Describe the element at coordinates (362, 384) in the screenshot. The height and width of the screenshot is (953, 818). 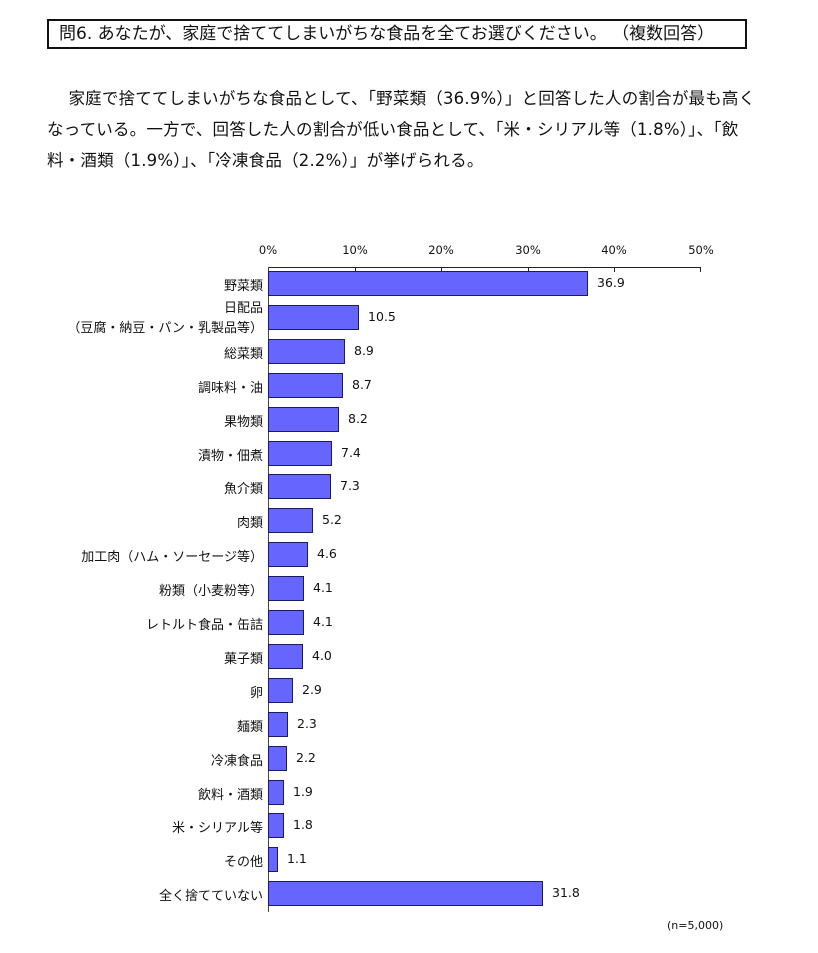
I see `value-label: 8.7` at that location.